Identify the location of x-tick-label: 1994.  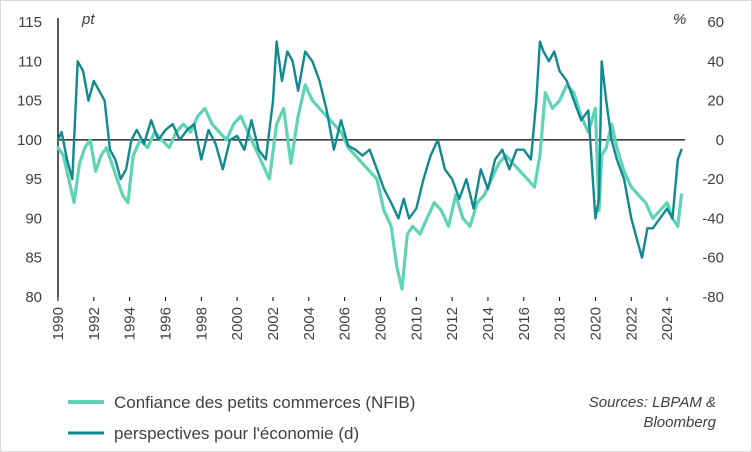
(130, 323).